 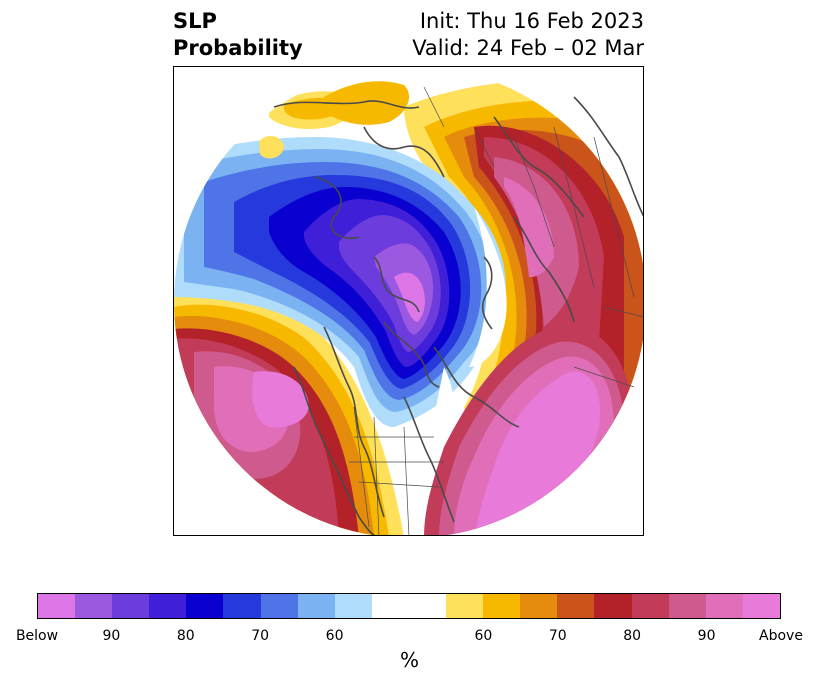 What do you see at coordinates (531, 21) in the screenshot?
I see `init-date: Init: Thu 16 Feb 2023` at bounding box center [531, 21].